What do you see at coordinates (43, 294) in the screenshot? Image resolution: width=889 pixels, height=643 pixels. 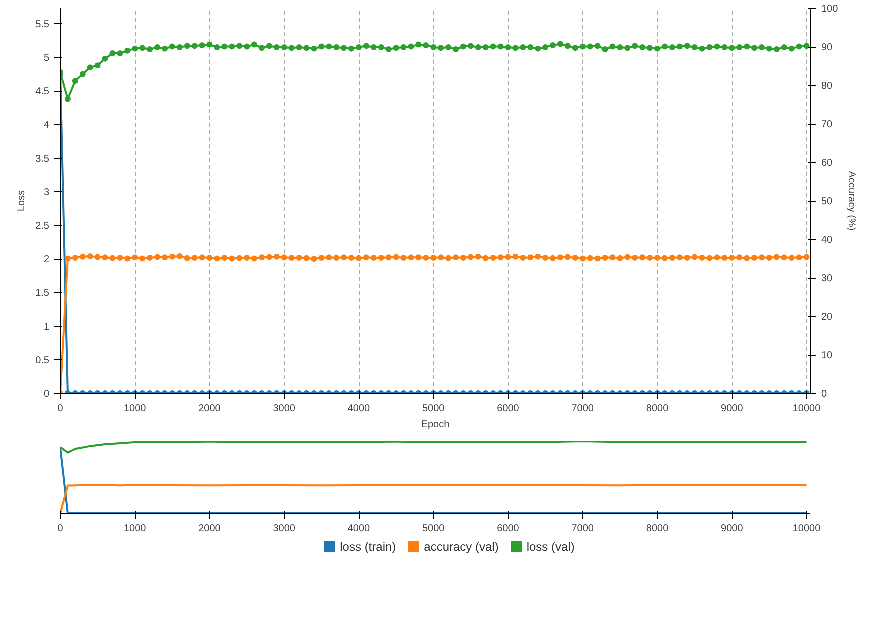 I see `y-tick-label: 1.5` at bounding box center [43, 294].